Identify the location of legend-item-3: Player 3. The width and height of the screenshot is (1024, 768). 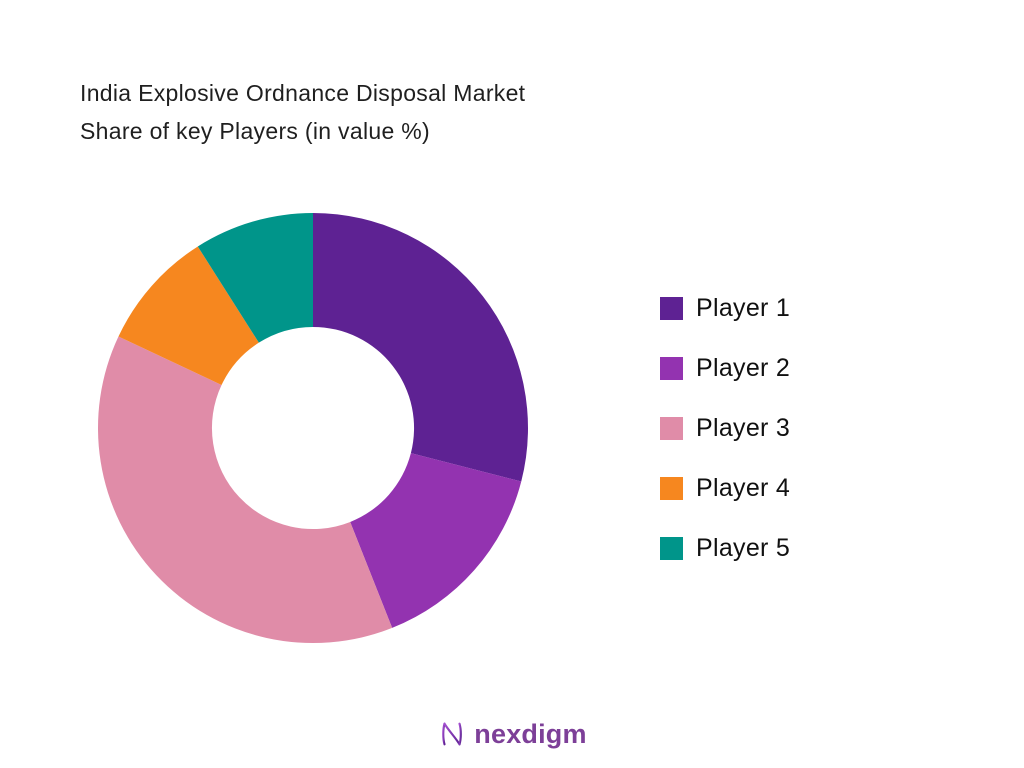
(725, 427).